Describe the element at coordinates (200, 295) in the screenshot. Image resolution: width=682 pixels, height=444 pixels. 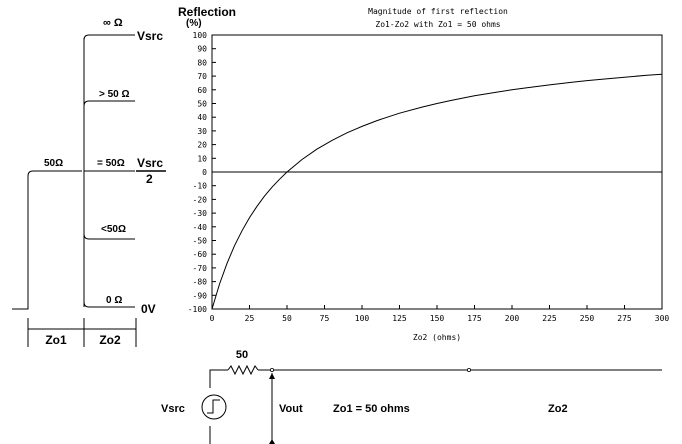
I see `y-tick-label: -90` at that location.